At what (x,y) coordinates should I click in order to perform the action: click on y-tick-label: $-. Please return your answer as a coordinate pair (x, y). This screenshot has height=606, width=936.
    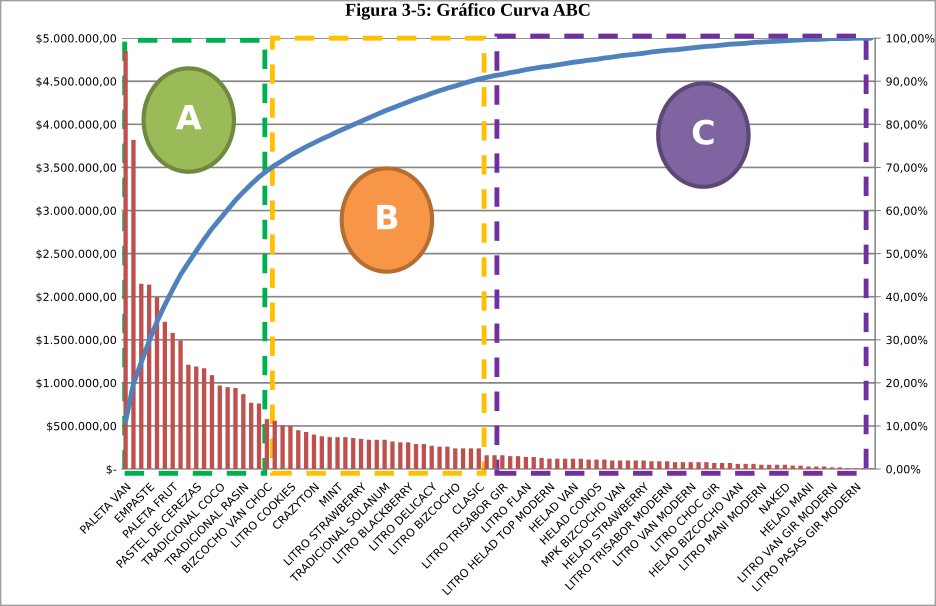
    Looking at the image, I should click on (111, 469).